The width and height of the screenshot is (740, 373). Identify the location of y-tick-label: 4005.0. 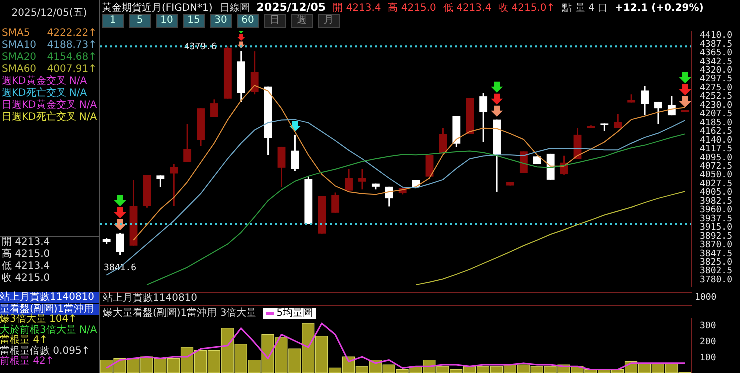
(716, 193).